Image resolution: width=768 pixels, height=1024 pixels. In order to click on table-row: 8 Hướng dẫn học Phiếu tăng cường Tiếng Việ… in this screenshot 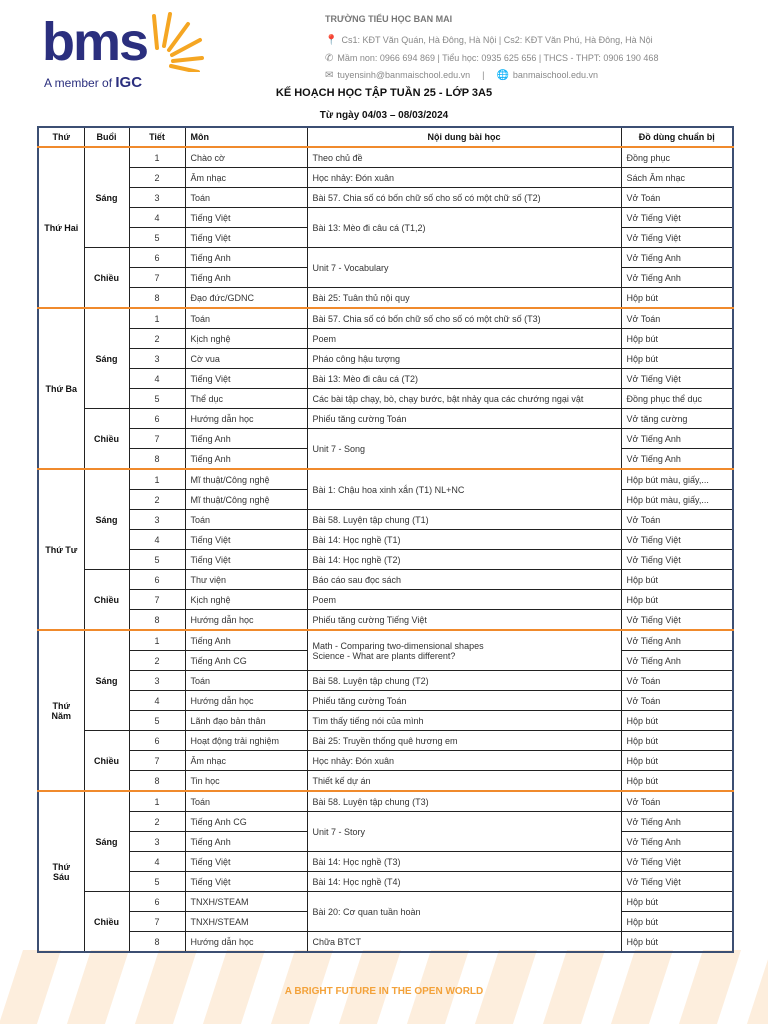, I will do `click(386, 620)`.